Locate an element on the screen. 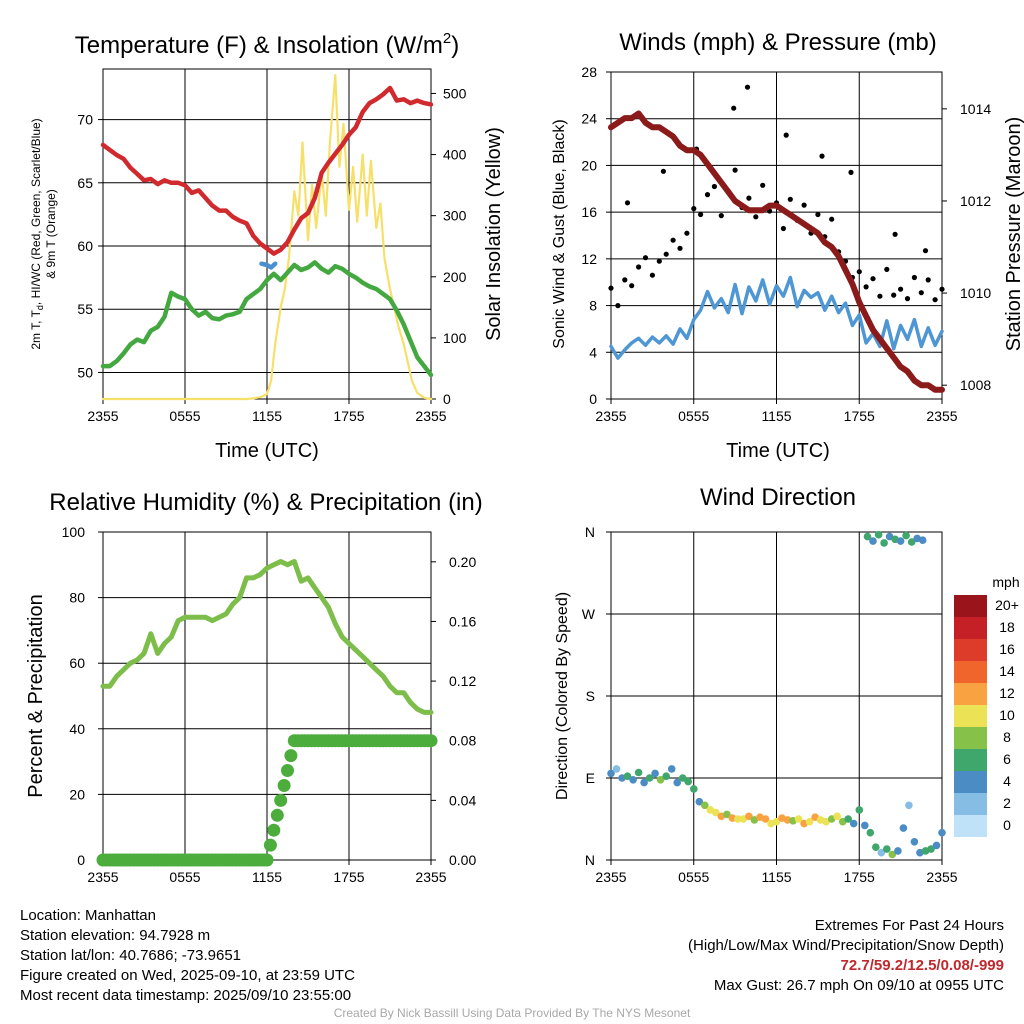 The image size is (1024, 1024). speed-legend-label: 0 is located at coordinates (1007, 825).